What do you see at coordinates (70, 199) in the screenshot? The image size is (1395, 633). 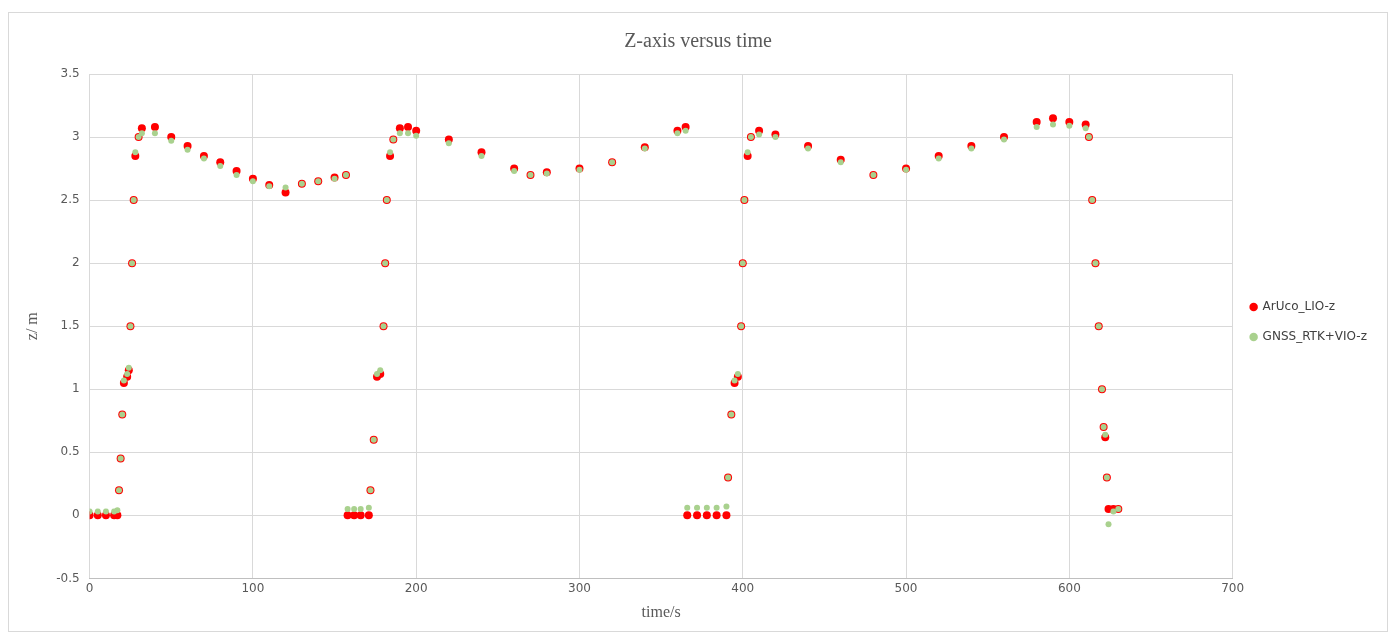 I see `y-tick-label: 2.5` at bounding box center [70, 199].